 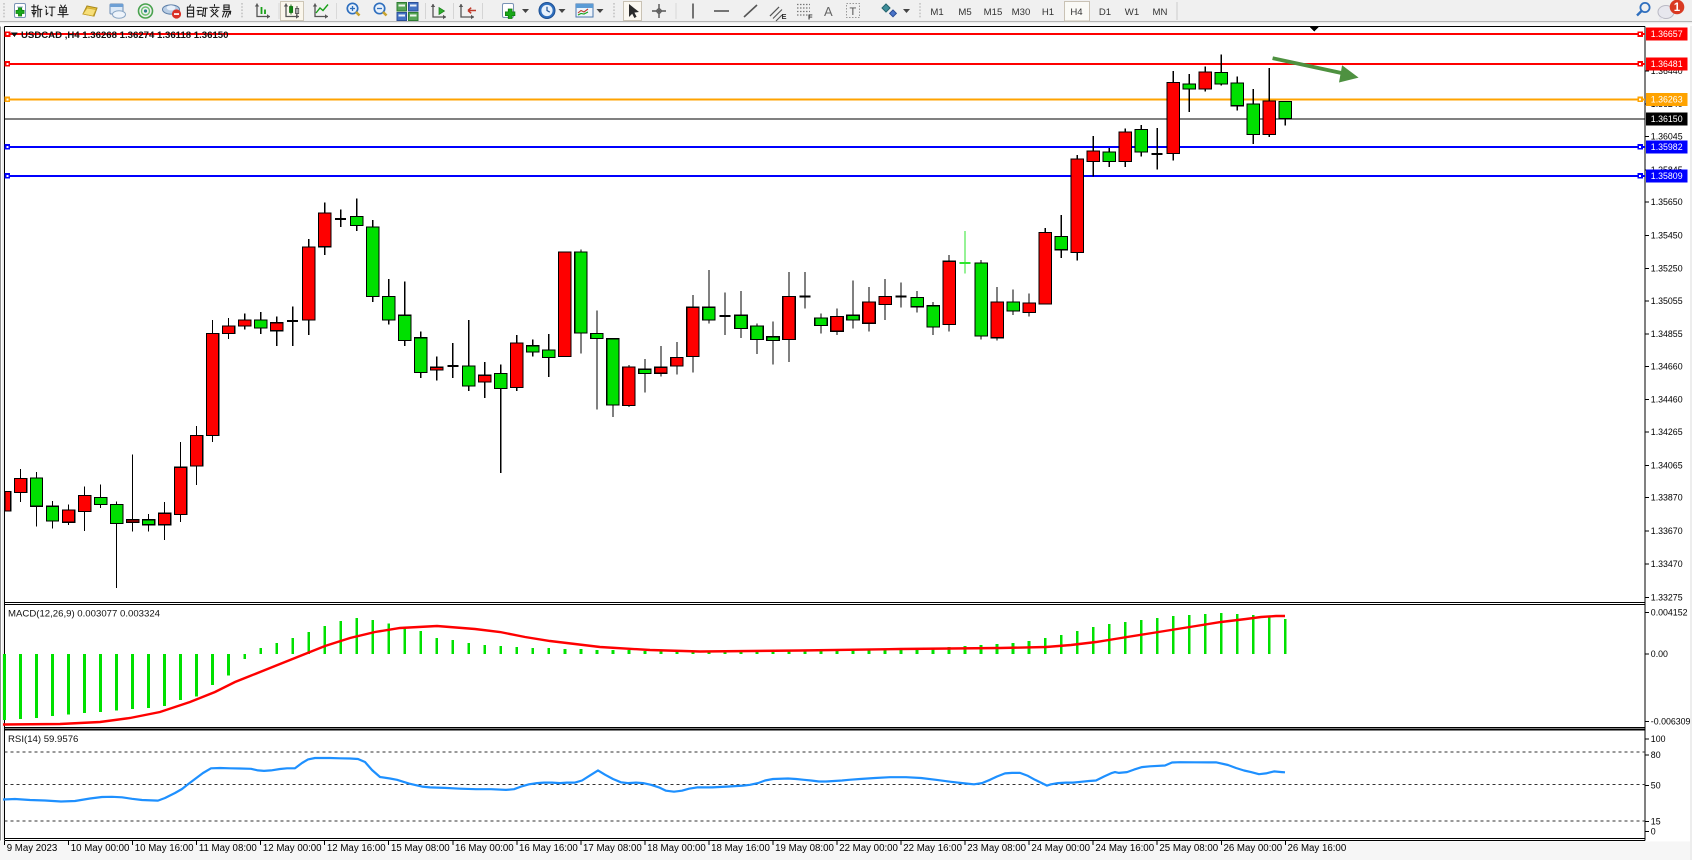 I want to click on svg-text: 11 May 08:00, so click(x=228, y=848).